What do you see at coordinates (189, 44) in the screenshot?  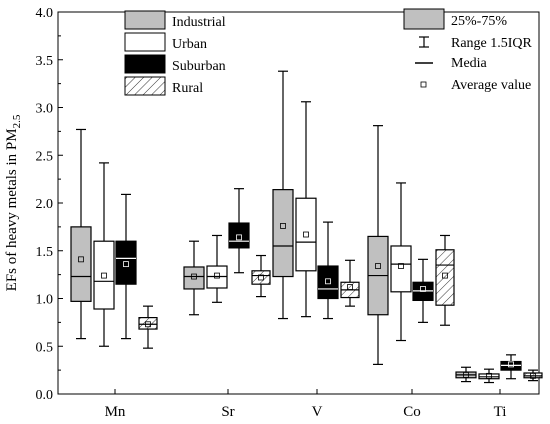 I see `legend-label-urban: Urban` at bounding box center [189, 44].